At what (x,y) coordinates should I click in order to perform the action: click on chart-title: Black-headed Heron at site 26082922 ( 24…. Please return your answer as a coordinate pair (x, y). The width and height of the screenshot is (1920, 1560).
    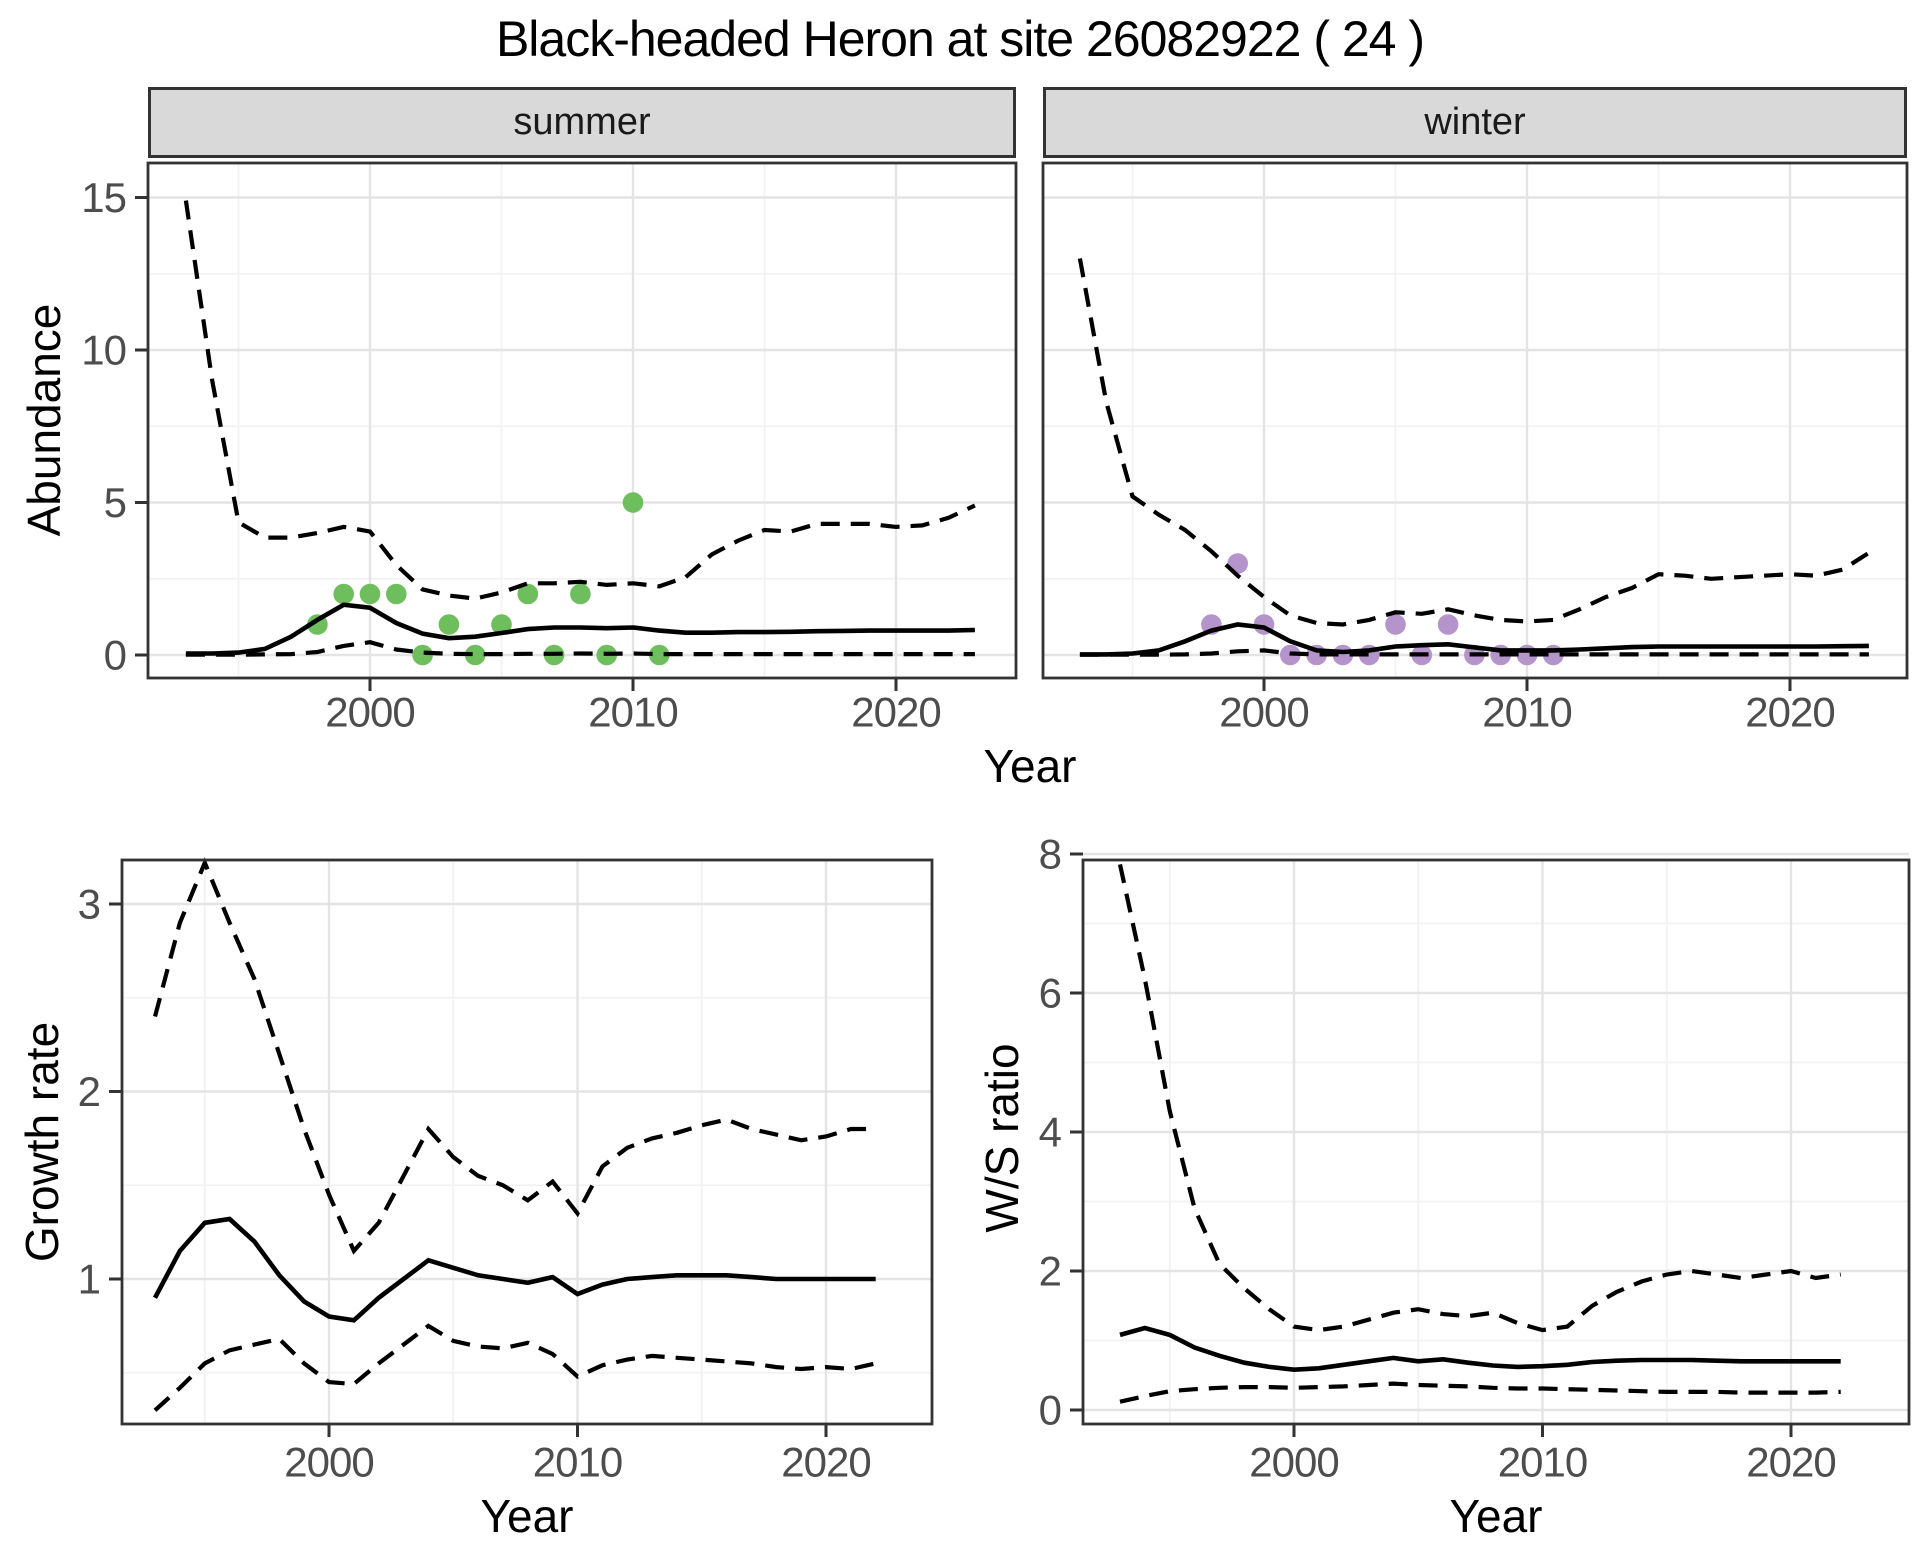
    Looking at the image, I should click on (960, 39).